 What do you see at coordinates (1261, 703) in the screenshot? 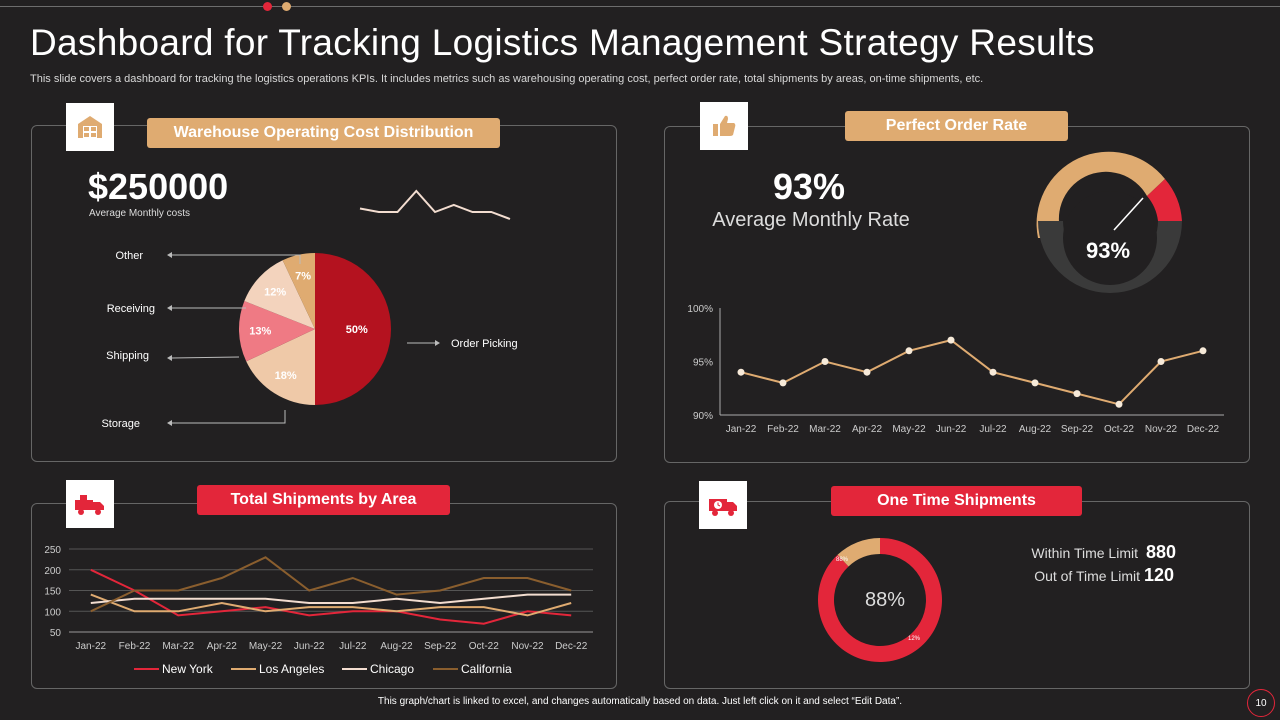
I see `page-number: 10` at bounding box center [1261, 703].